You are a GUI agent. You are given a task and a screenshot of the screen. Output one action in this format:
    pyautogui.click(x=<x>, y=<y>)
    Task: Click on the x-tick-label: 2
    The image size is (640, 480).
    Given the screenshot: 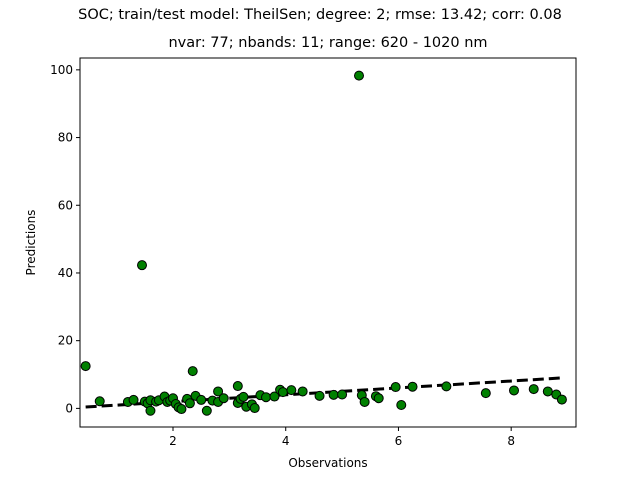 What is the action you would take?
    pyautogui.click(x=173, y=441)
    